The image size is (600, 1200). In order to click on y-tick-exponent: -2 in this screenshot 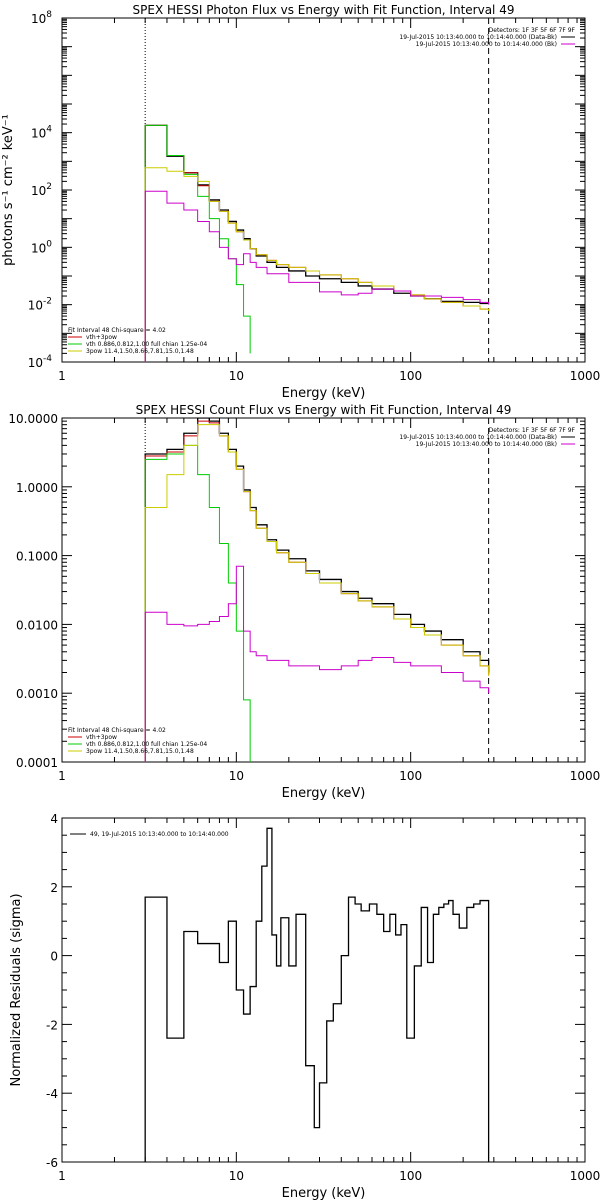, I will do `click(47, 302)`.